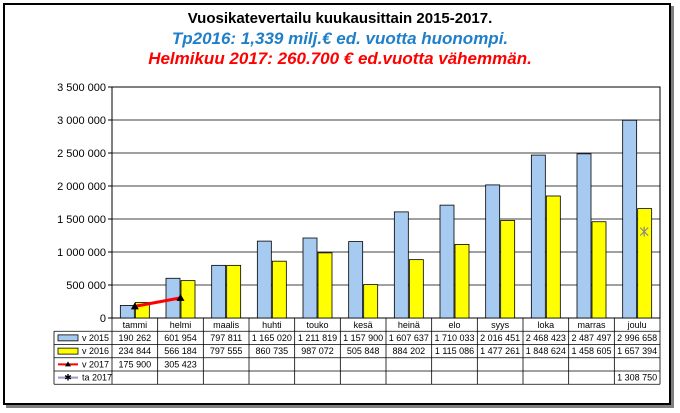 The width and height of the screenshot is (680, 413). I want to click on bar-v2016-loka, so click(553, 257).